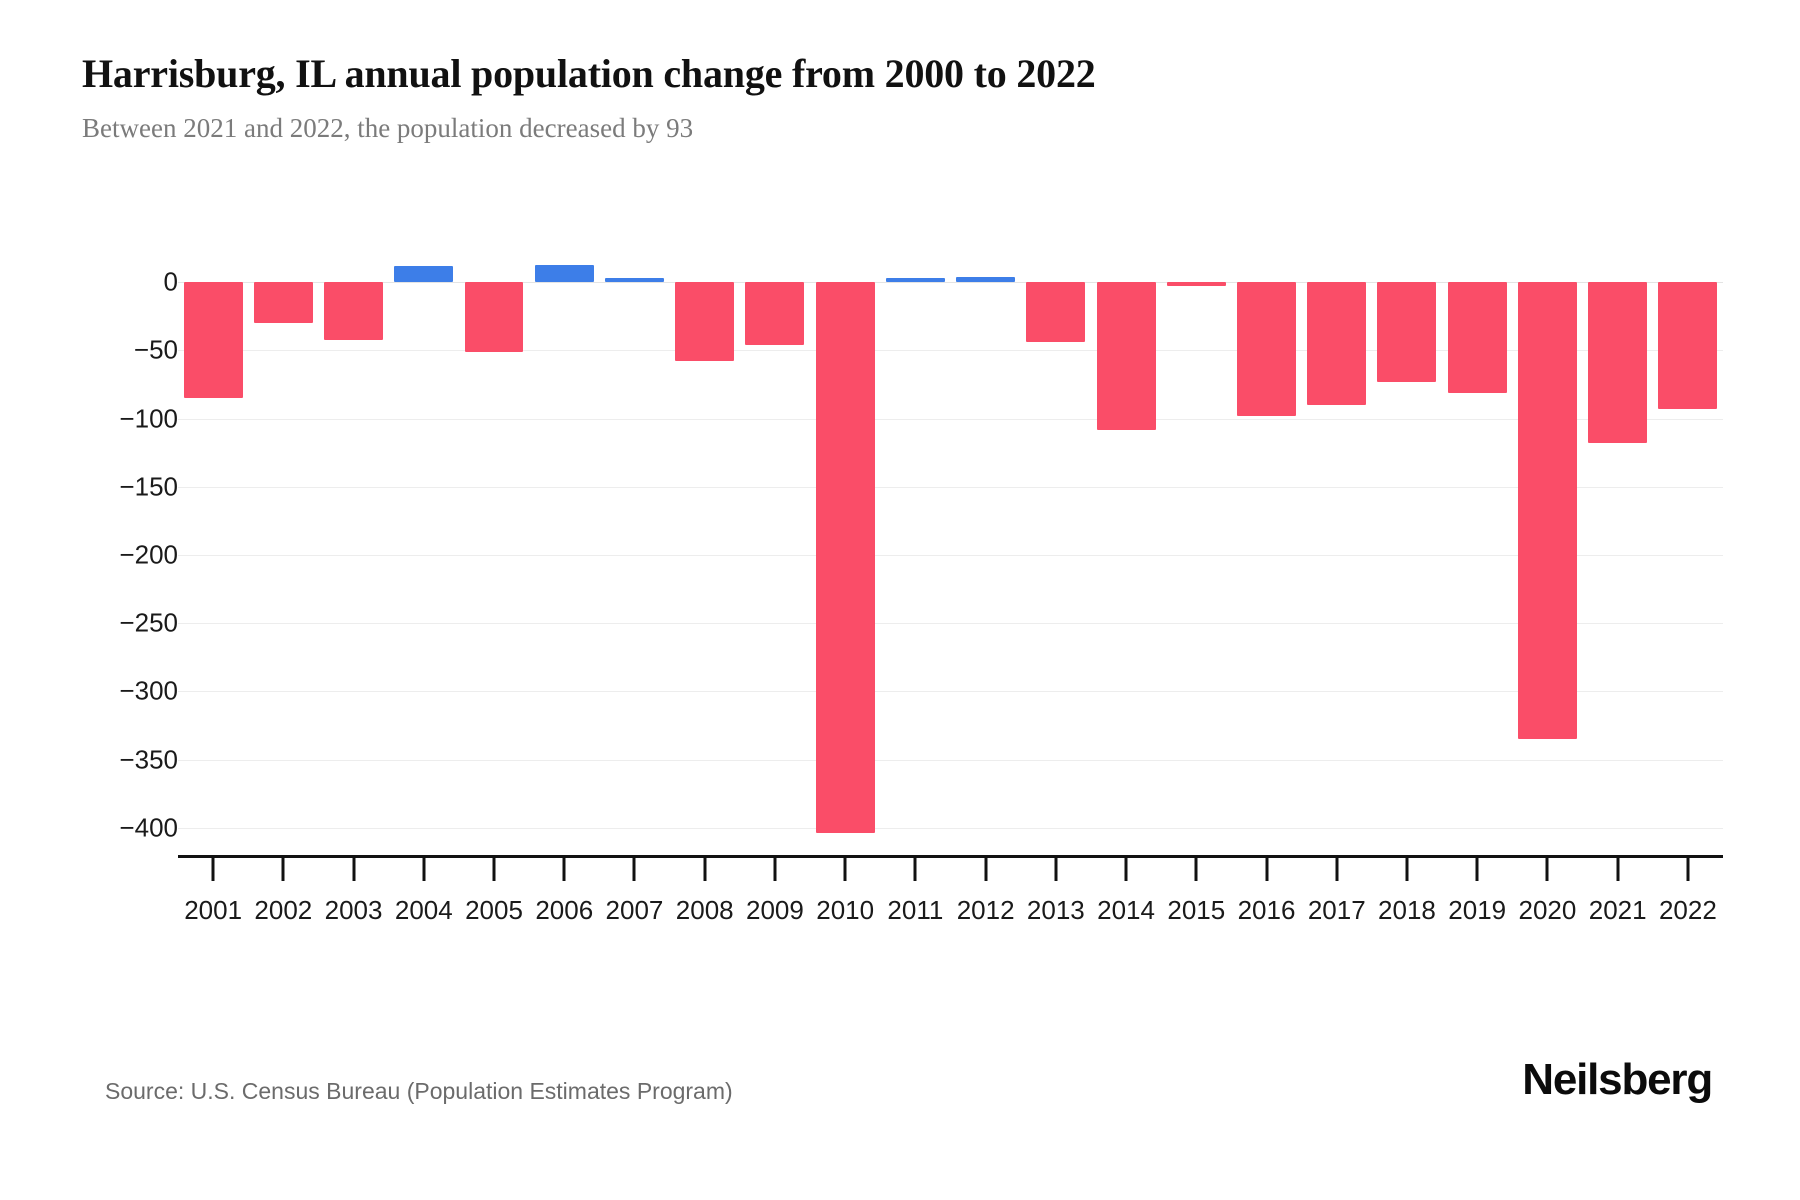  I want to click on x-tick-label: 2006, so click(564, 910).